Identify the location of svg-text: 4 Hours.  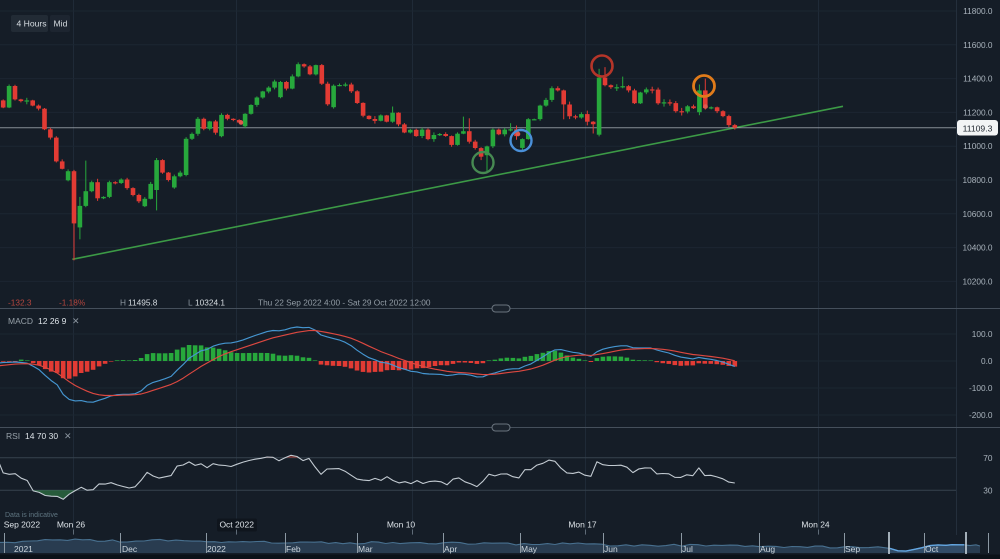
(32, 24).